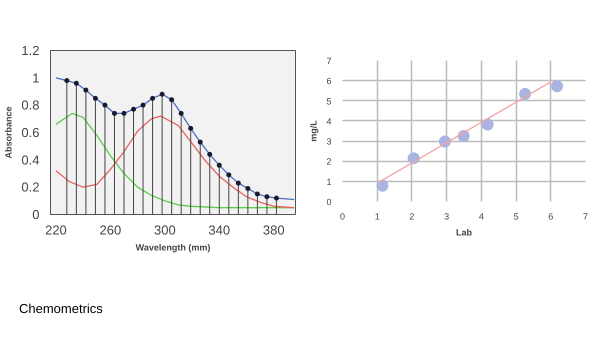  Describe the element at coordinates (411, 217) in the screenshot. I see `x-tick-label: 2` at that location.